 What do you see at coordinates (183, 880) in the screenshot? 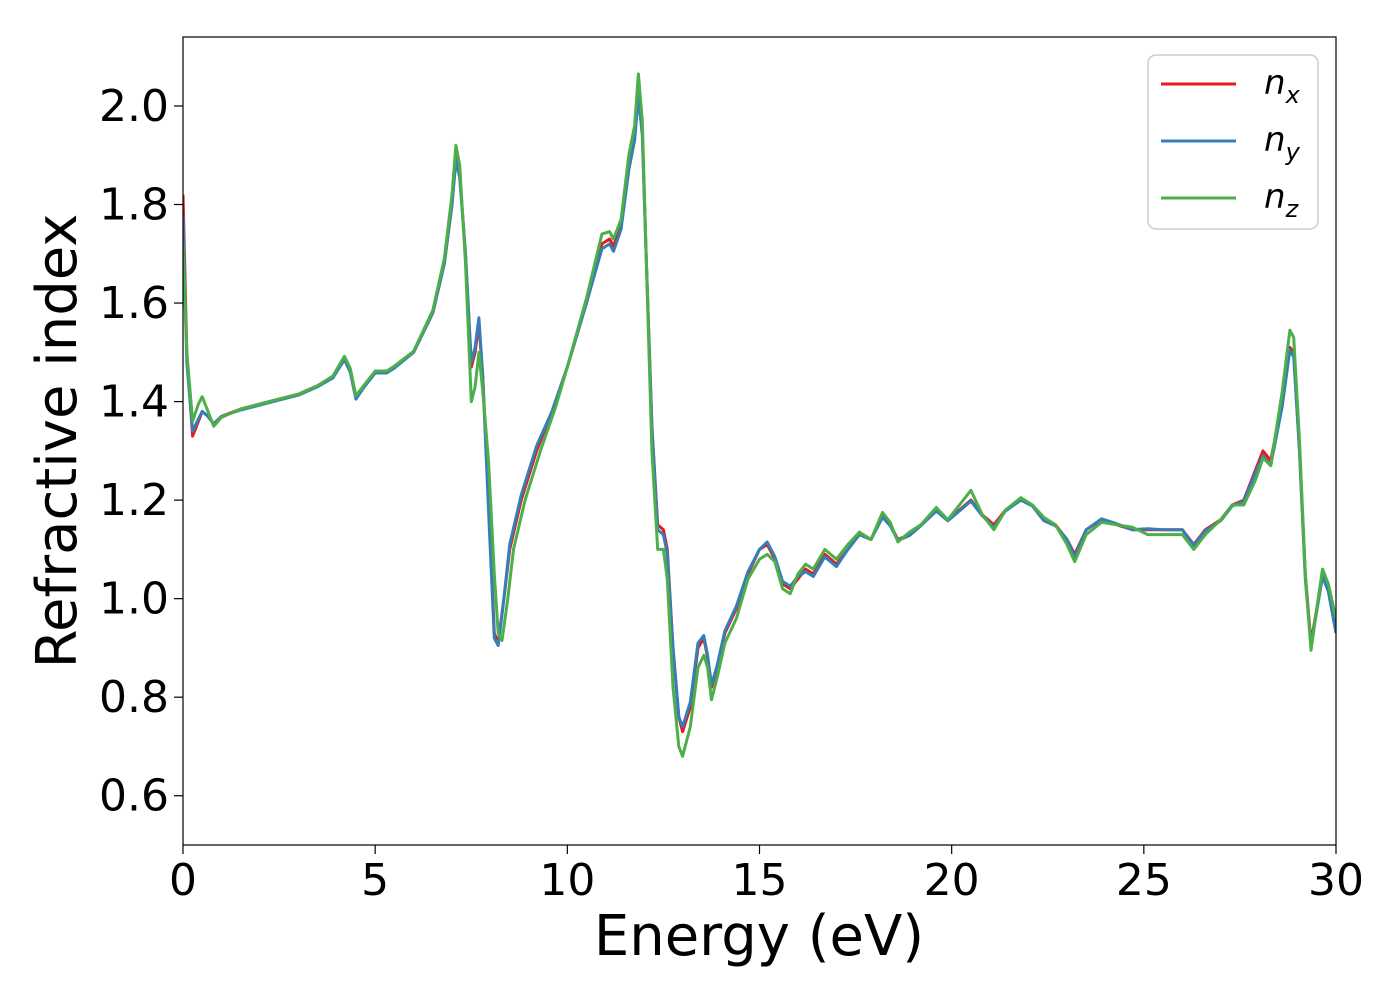
I see `x-tick-label: 0` at bounding box center [183, 880].